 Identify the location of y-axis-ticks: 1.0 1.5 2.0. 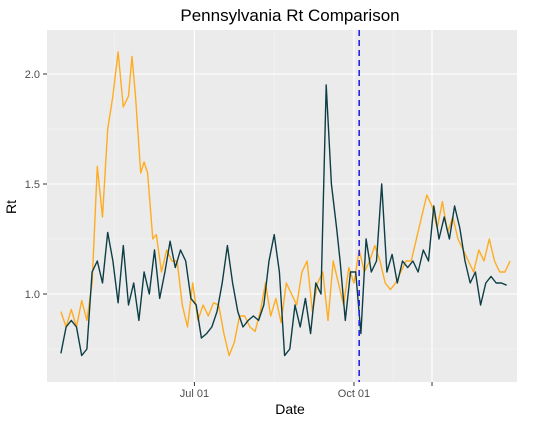
(36, 185).